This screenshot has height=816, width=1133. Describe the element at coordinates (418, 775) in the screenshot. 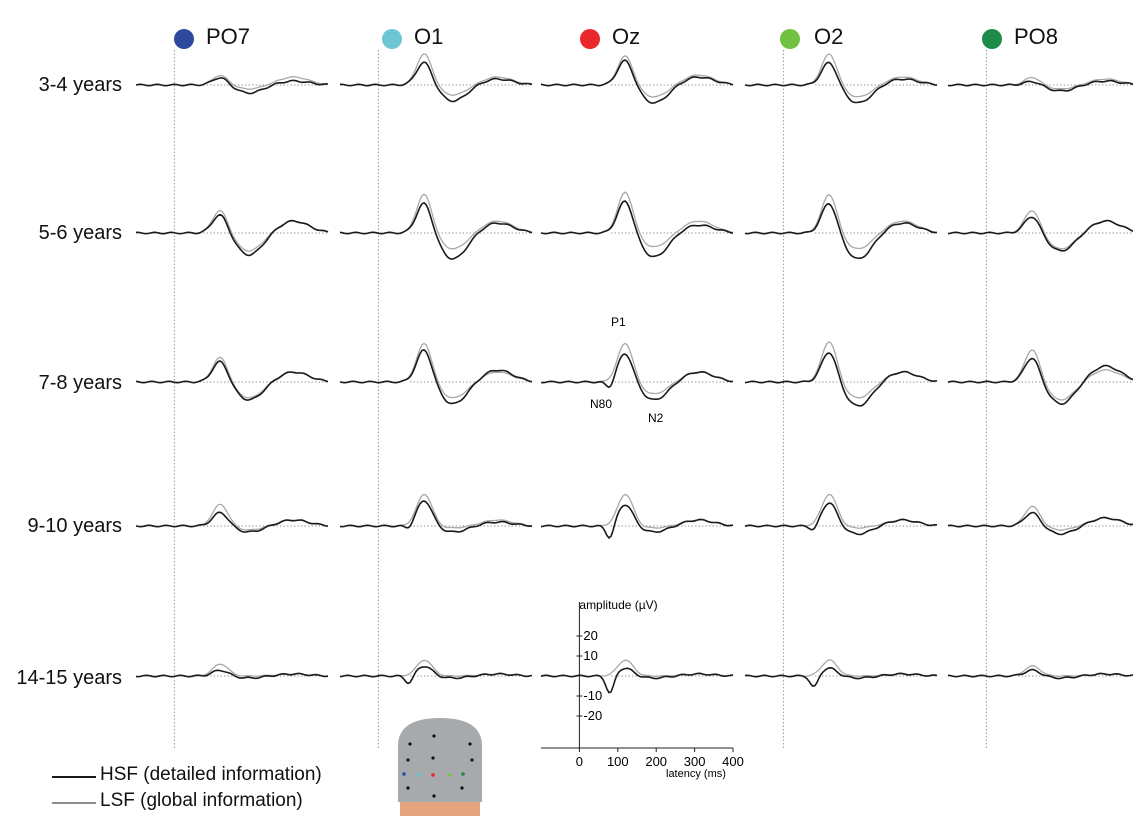

I see `electrode-o1` at that location.